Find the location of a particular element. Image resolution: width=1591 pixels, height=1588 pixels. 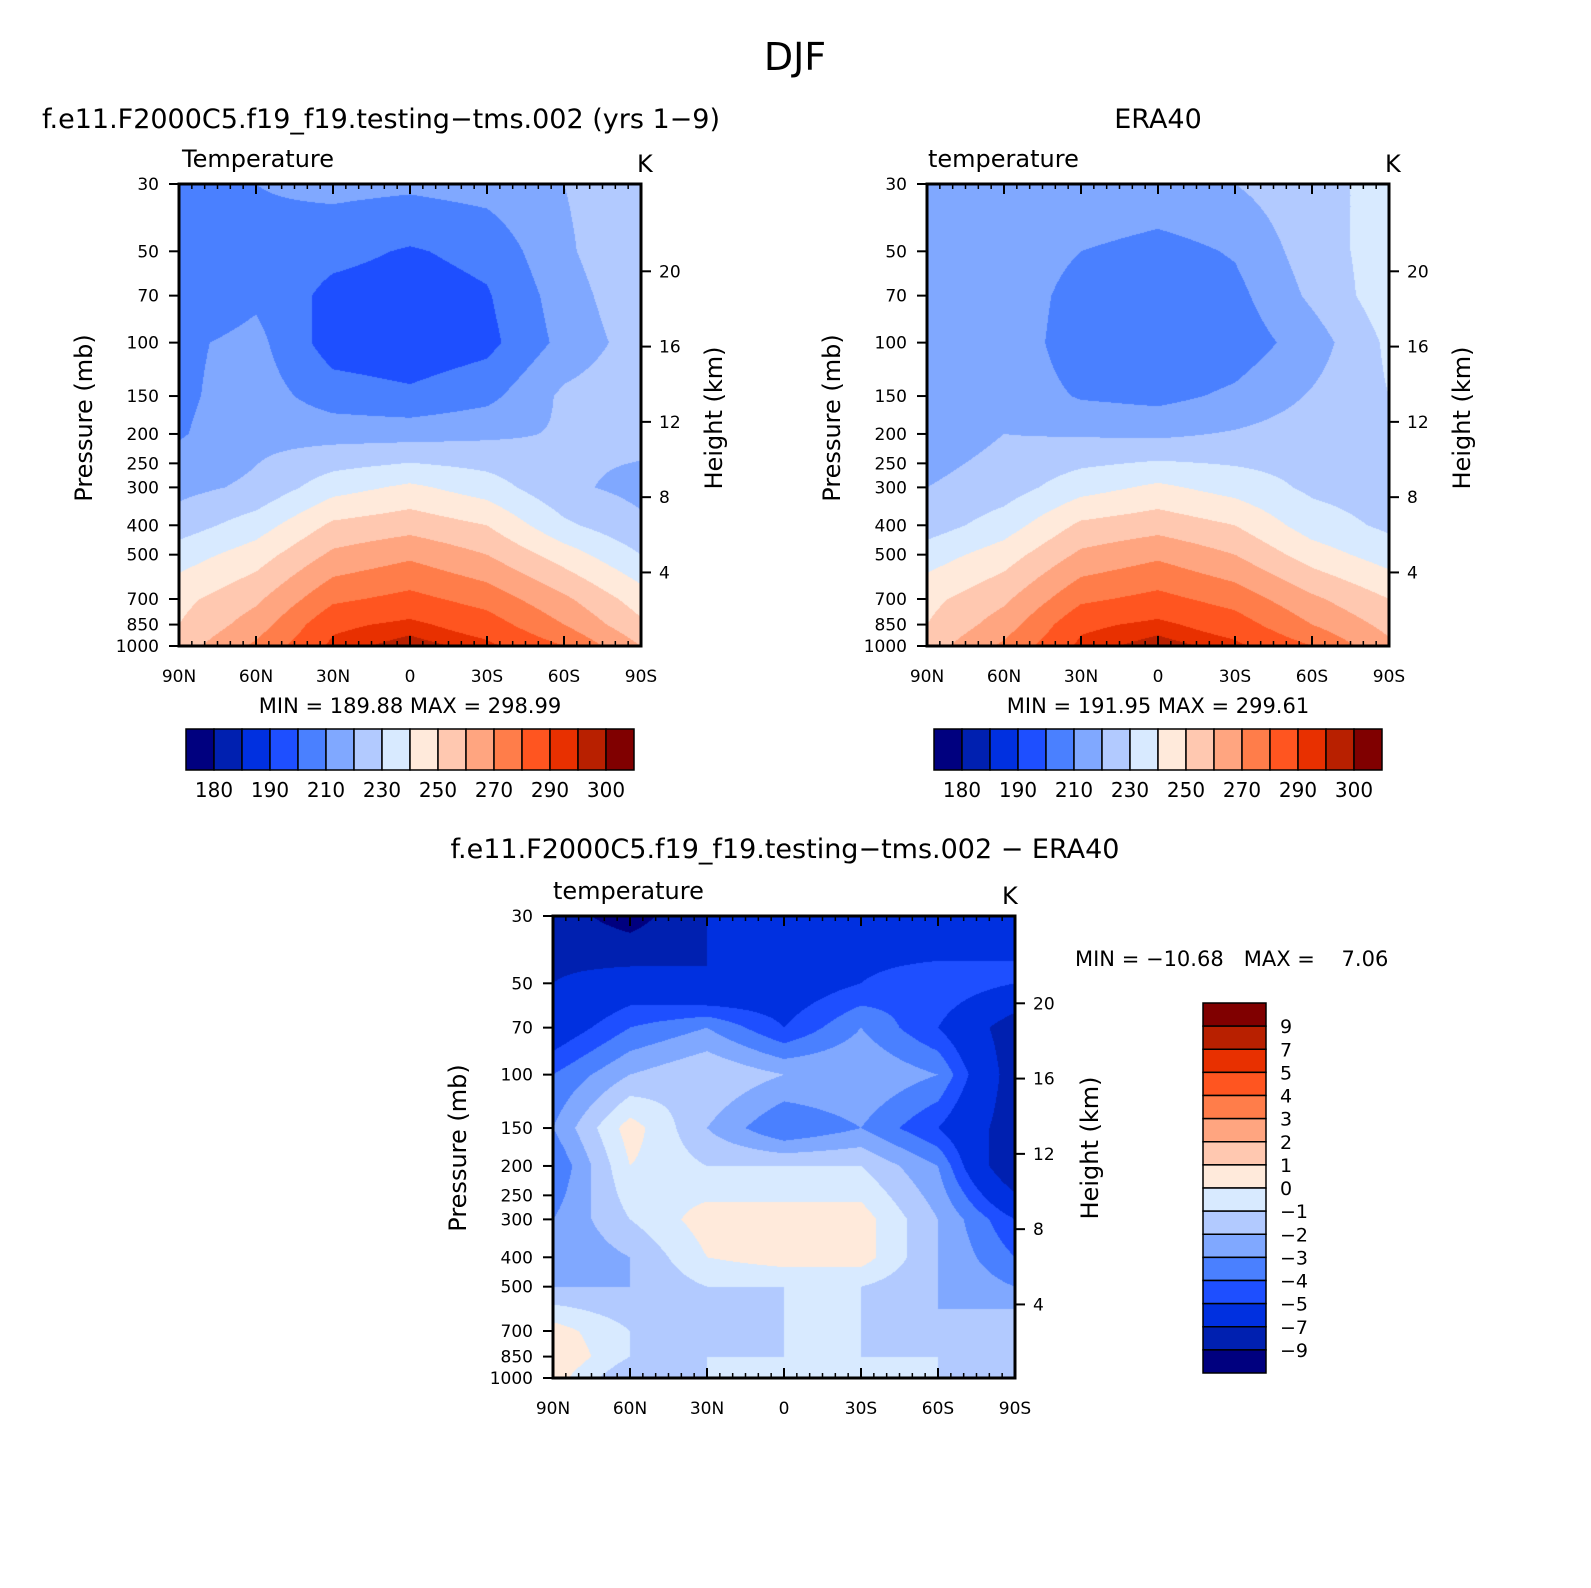

panel-model-ylabel2: Height (km) is located at coordinates (714, 418).